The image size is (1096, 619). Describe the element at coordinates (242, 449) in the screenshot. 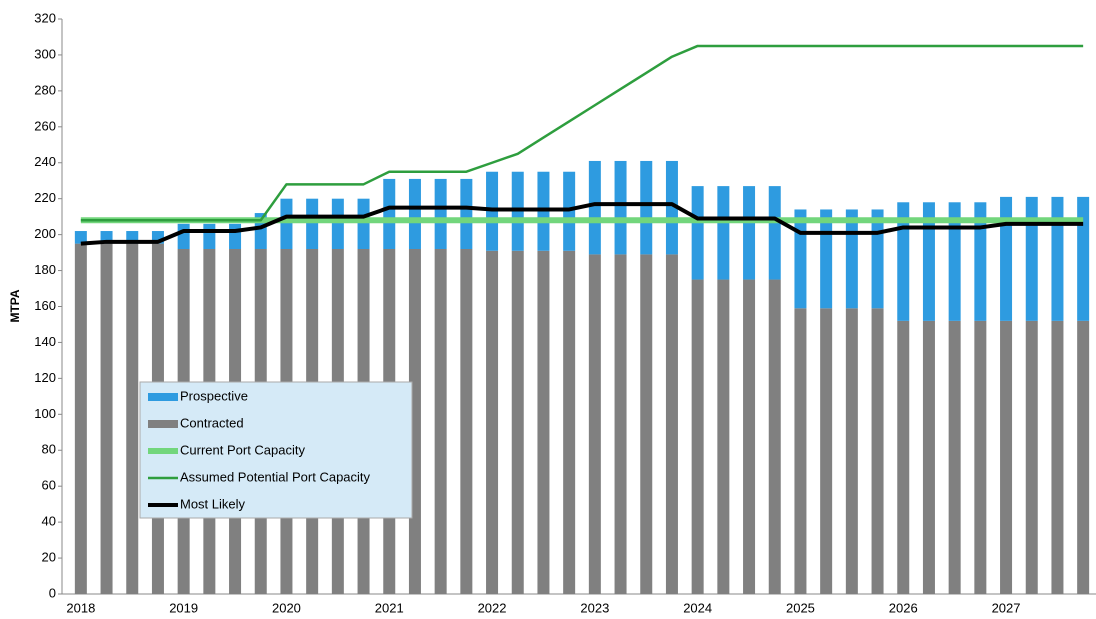

I see `legend-label: Current Port Capacity` at that location.